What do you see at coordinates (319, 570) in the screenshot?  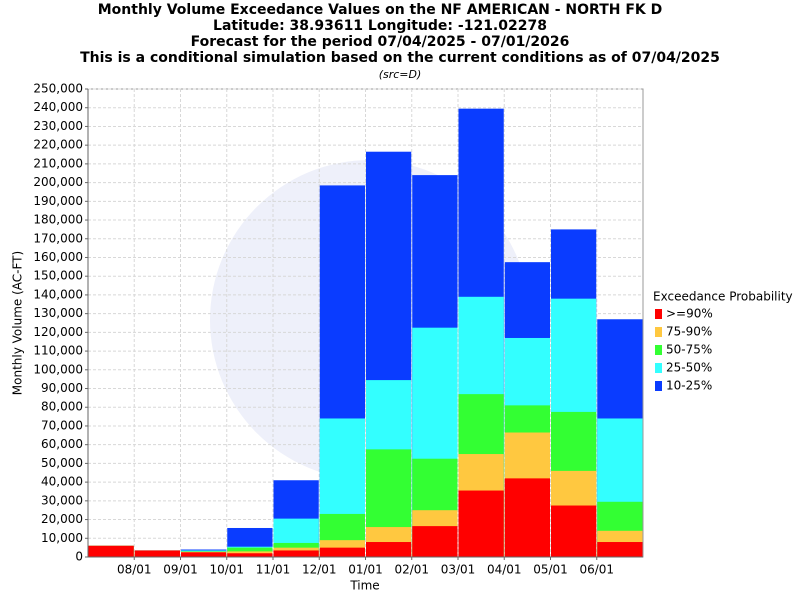 I see `x-tick-label: 12/01` at bounding box center [319, 570].